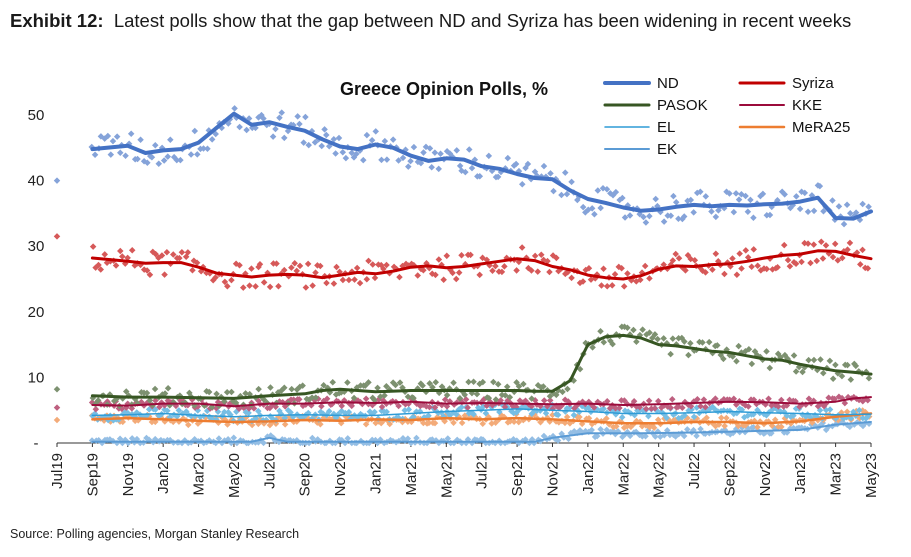  Describe the element at coordinates (726, 116) in the screenshot. I see `legend: ND Syriza PASOK KKE EL MeRA25 EK` at that location.